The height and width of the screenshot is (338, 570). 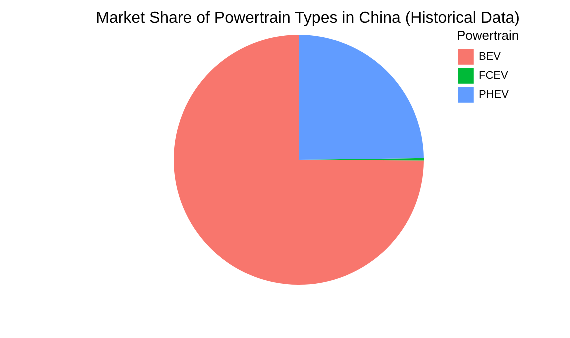 I want to click on chart-title: Market Share of Powertrain Types in China (Historical Data), so click(x=308, y=18).